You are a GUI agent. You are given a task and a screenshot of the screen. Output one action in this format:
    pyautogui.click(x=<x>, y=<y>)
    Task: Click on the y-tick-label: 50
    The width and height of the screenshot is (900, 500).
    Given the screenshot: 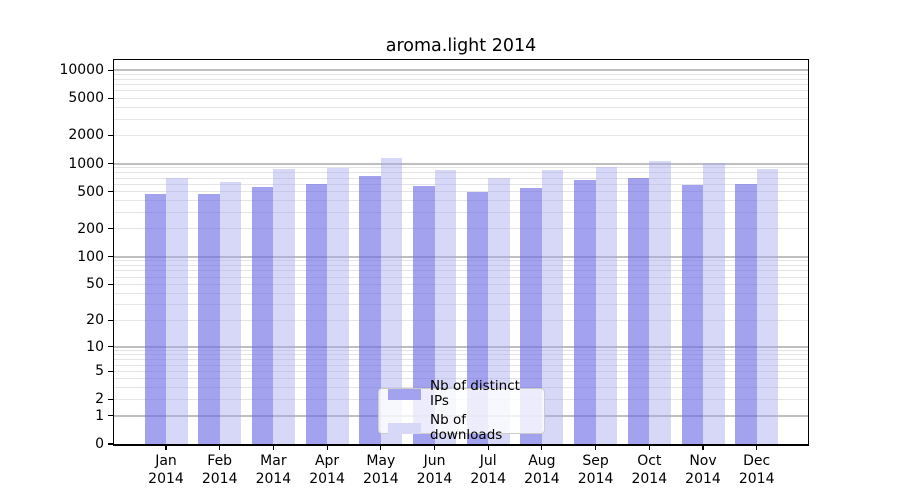 What is the action you would take?
    pyautogui.click(x=95, y=284)
    